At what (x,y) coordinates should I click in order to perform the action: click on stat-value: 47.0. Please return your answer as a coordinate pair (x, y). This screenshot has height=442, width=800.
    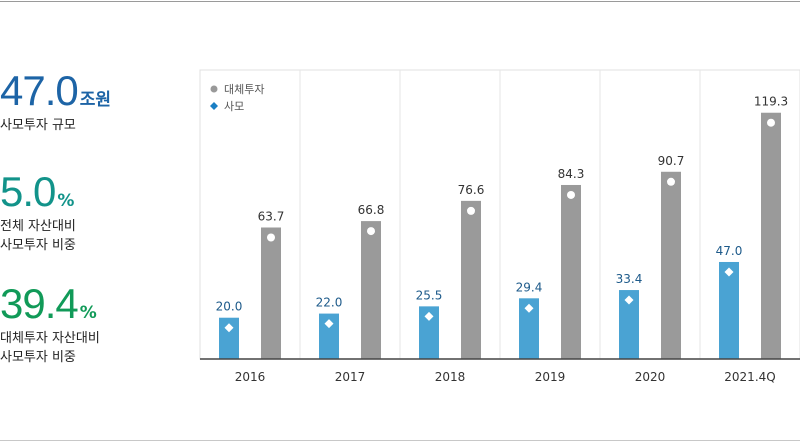
    Looking at the image, I should click on (39, 90).